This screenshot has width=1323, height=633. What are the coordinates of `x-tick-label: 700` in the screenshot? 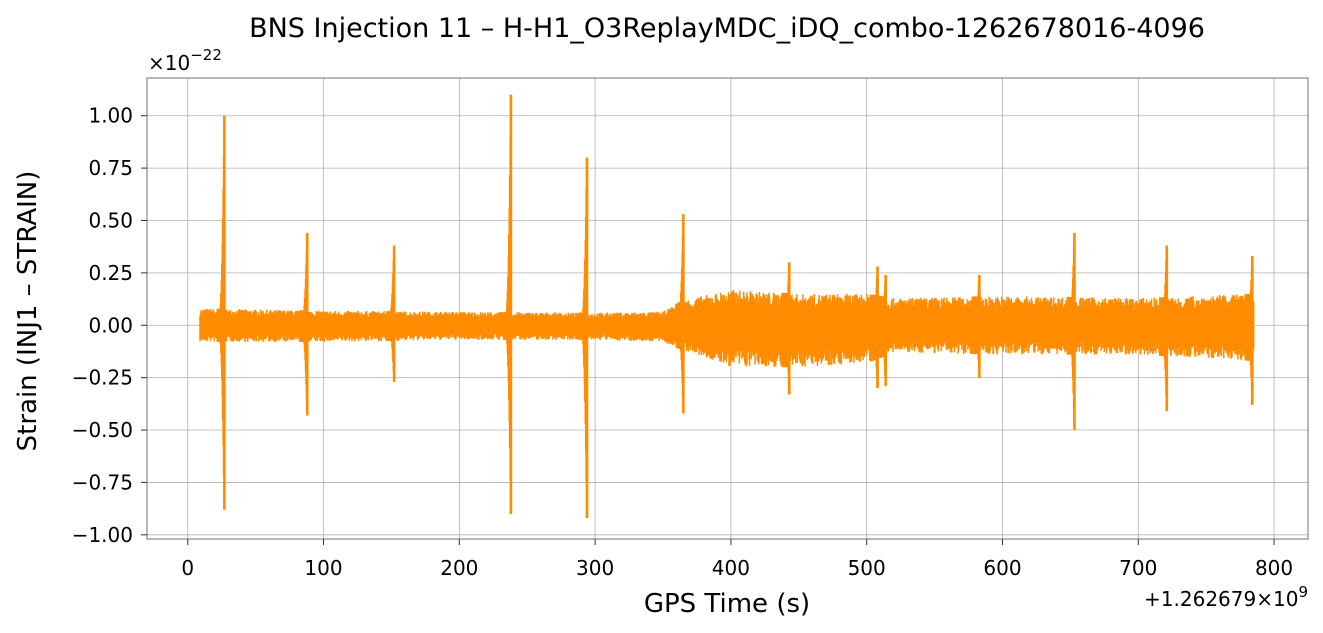 It's located at (1138, 568).